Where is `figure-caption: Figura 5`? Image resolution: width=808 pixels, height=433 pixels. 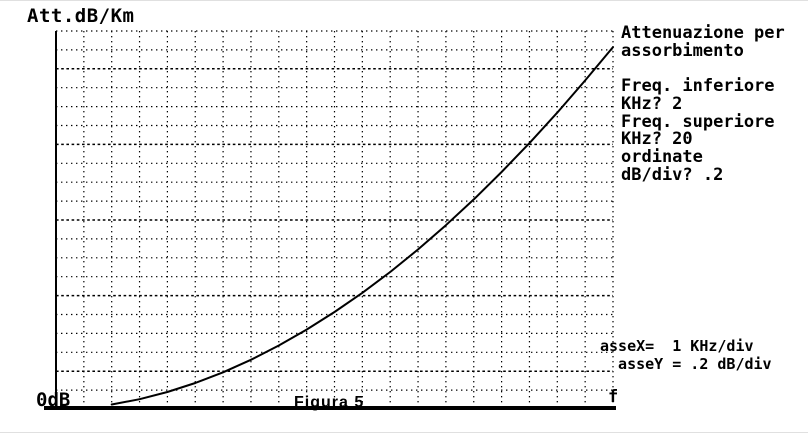 figure-caption: Figura 5 is located at coordinates (329, 402).